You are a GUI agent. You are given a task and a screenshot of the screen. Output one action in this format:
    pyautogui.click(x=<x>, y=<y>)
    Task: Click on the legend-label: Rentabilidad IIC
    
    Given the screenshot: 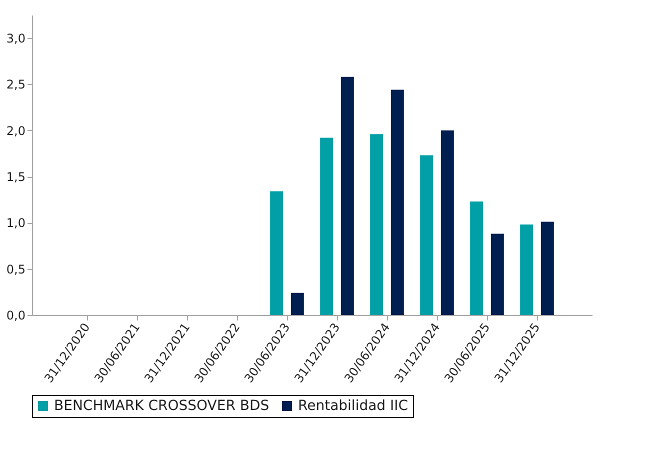 What is the action you would take?
    pyautogui.click(x=353, y=406)
    